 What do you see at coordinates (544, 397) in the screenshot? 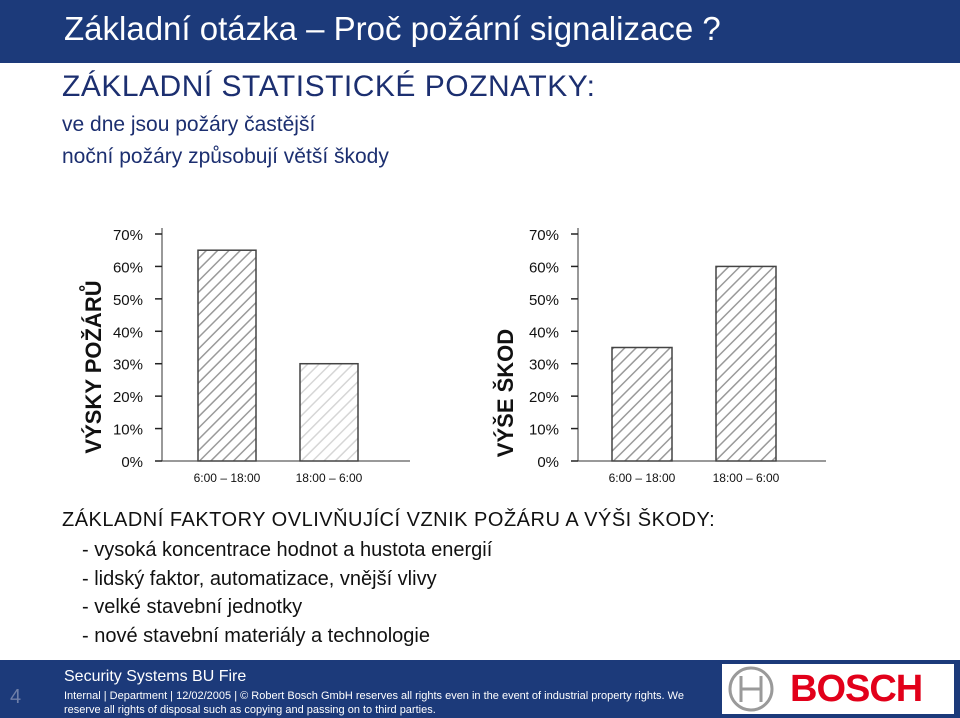
I see `chart2-tick-label: 20%` at bounding box center [544, 397].